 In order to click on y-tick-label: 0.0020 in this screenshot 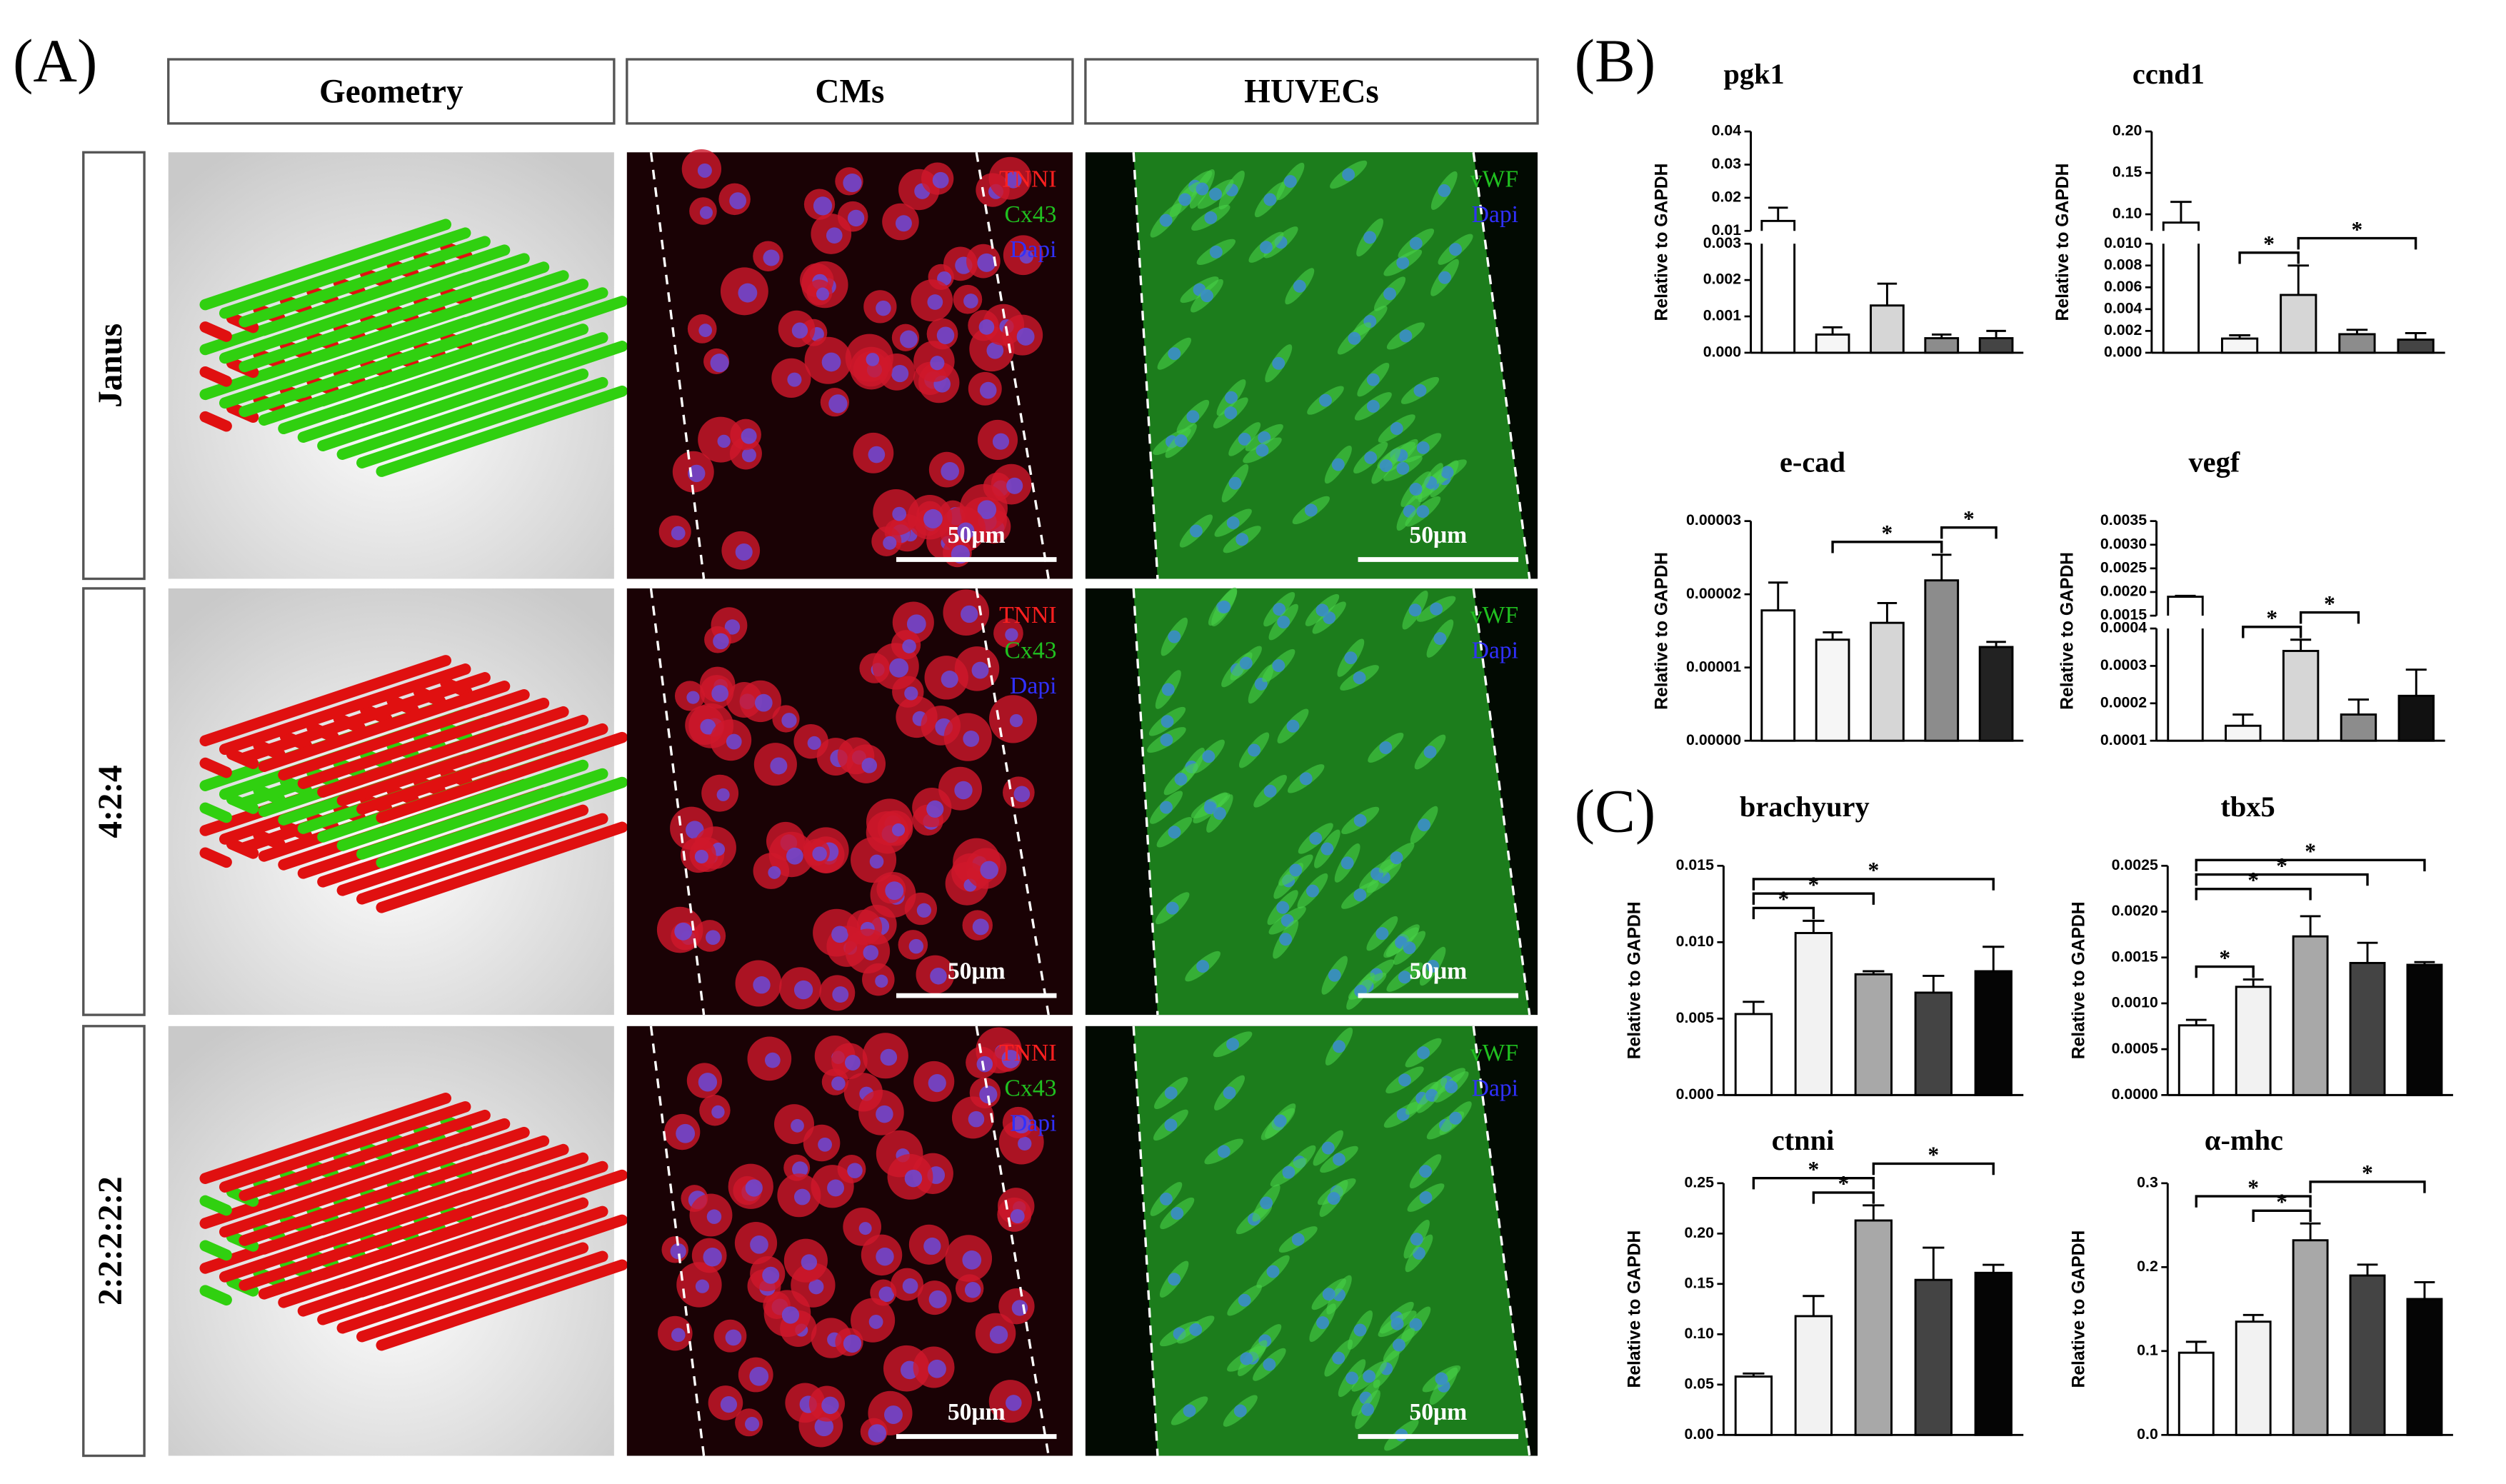, I will do `click(2123, 591)`.